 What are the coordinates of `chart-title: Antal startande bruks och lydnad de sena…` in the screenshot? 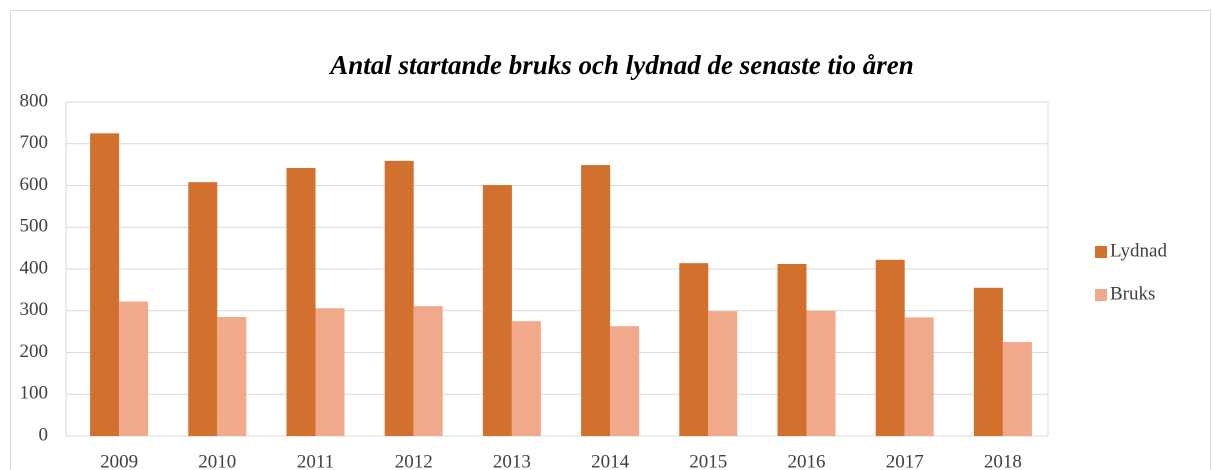 It's located at (621, 65).